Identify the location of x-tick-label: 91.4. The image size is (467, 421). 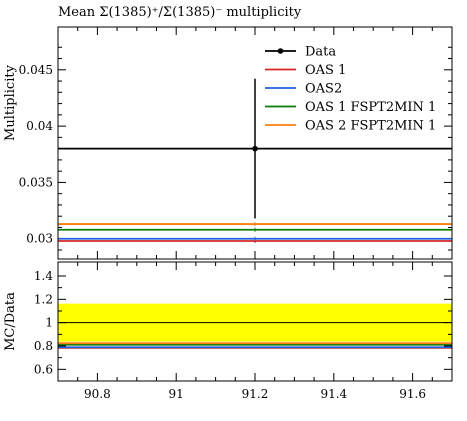
(333, 394).